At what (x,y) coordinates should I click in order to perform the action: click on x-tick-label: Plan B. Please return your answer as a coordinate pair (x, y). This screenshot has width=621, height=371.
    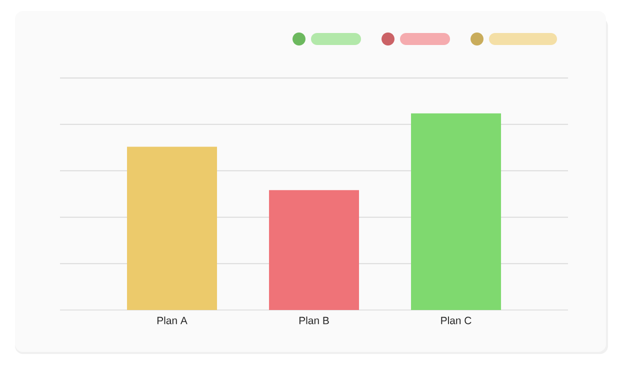
    Looking at the image, I should click on (314, 320).